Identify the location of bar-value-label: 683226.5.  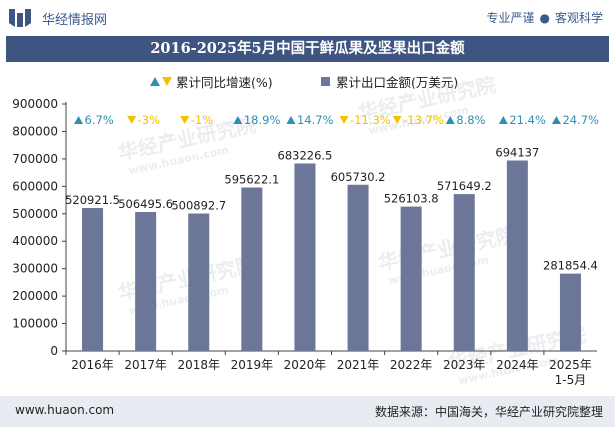
(305, 155).